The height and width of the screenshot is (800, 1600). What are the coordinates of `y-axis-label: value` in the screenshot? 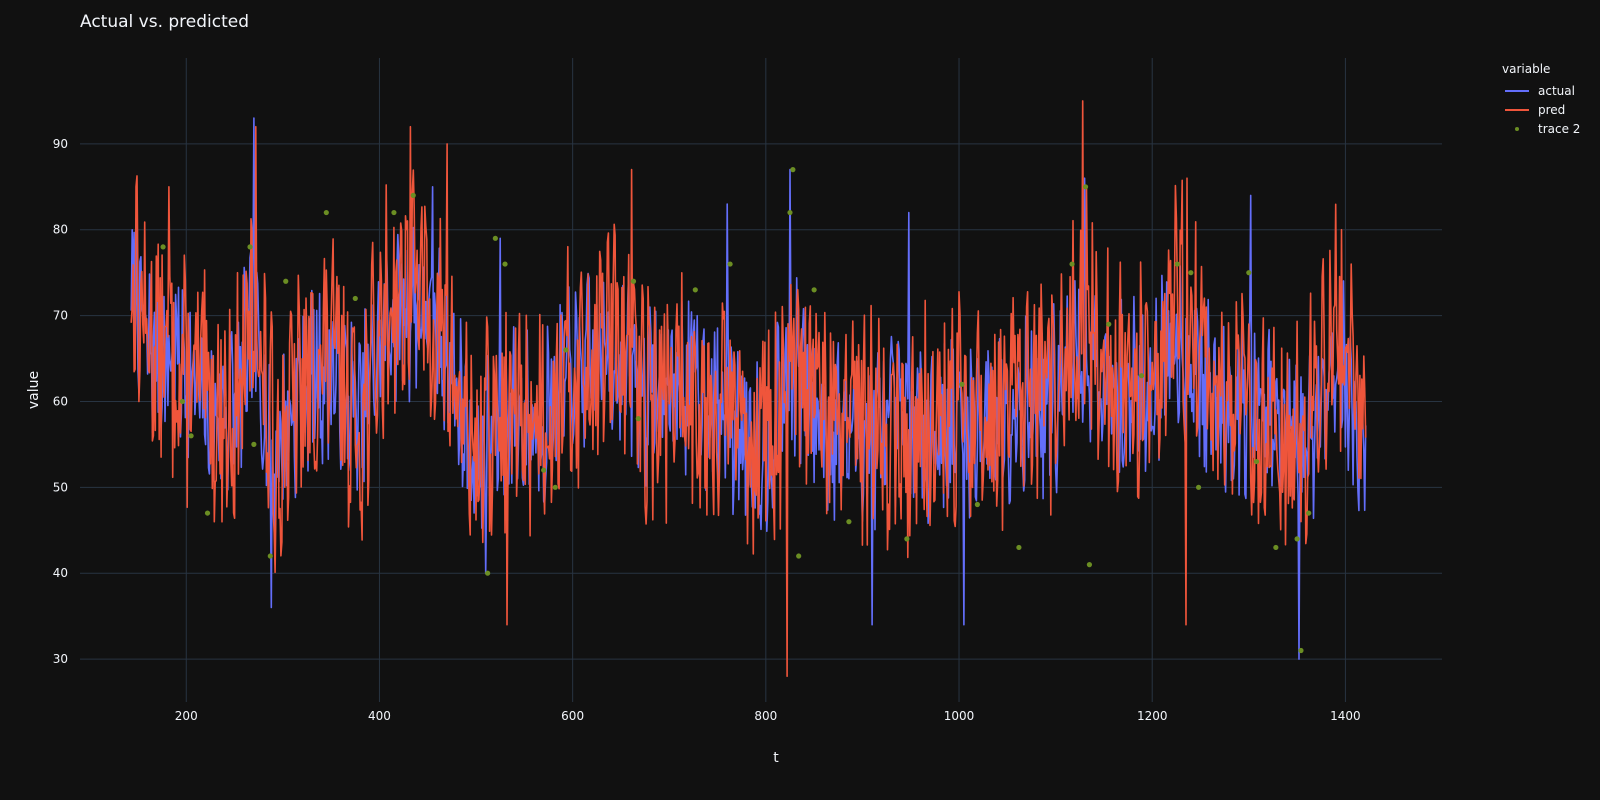 It's located at (34, 390).